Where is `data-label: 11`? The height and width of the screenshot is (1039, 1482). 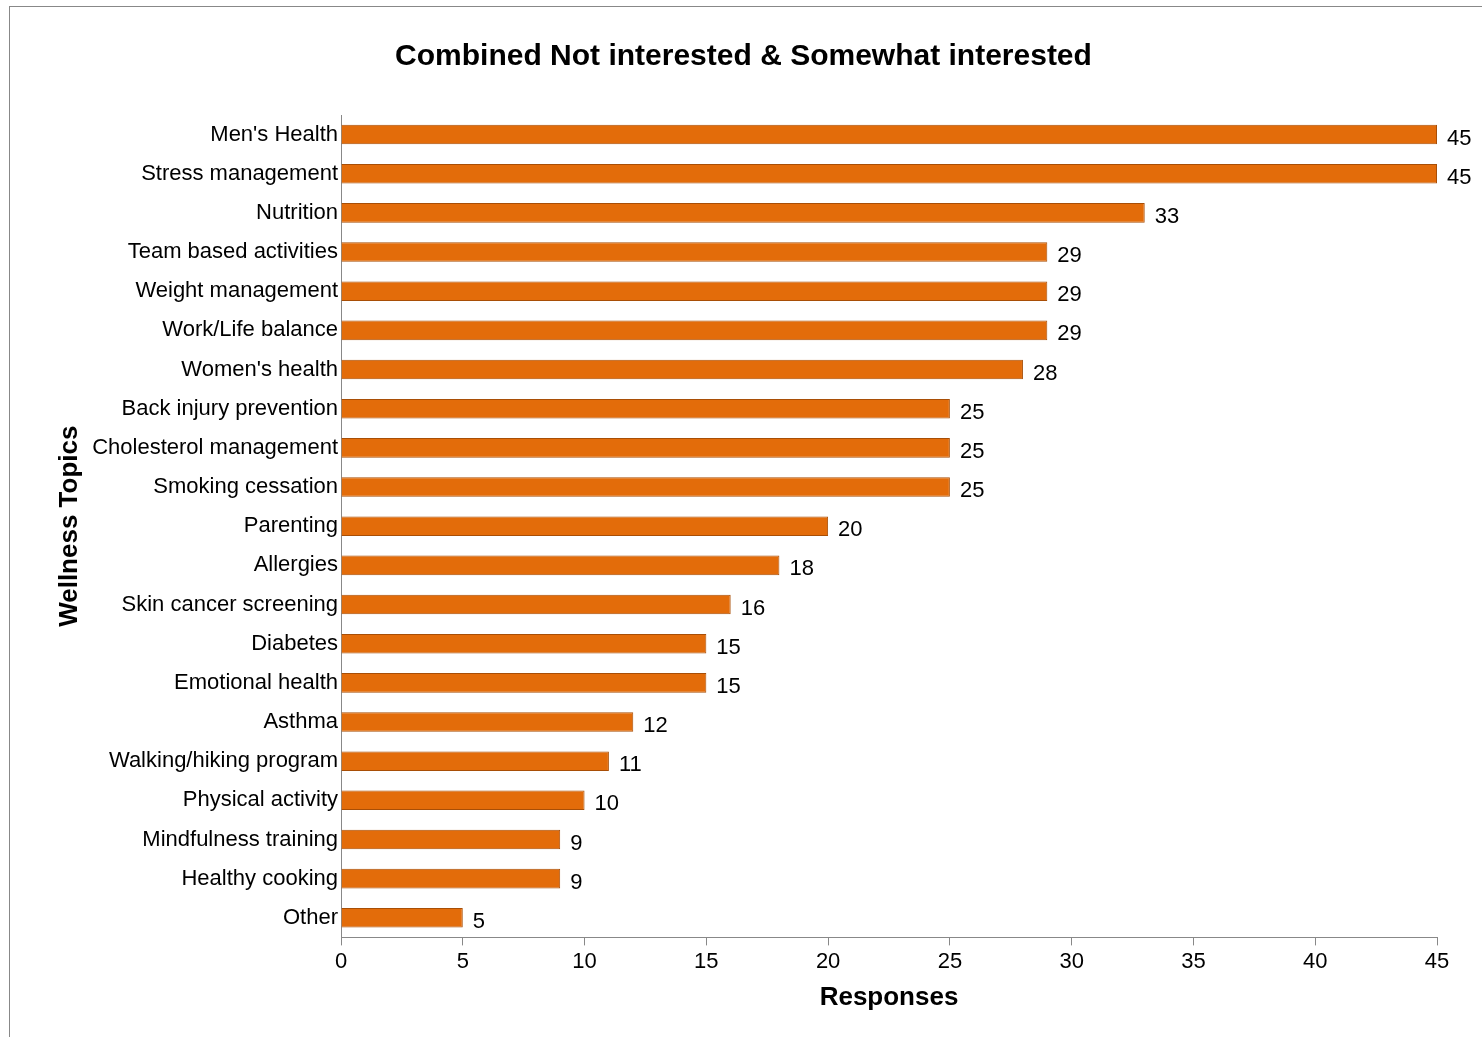
data-label: 11 is located at coordinates (630, 764).